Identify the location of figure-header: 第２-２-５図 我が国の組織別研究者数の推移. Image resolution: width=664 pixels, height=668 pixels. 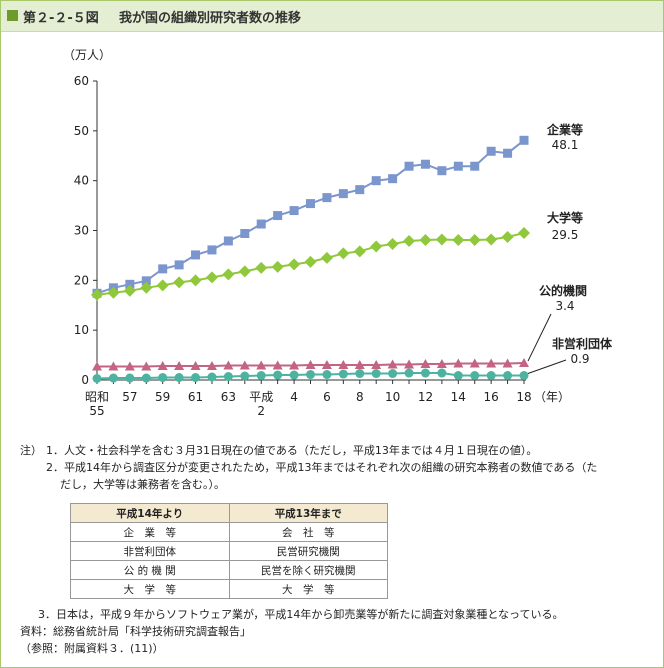
(332, 16).